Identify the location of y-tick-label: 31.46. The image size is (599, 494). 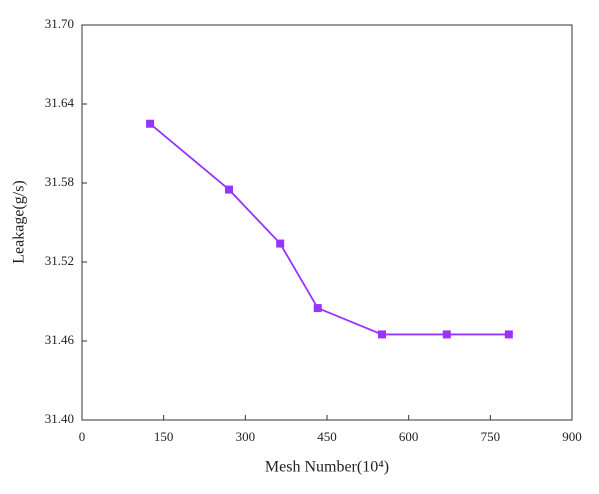
(60, 339).